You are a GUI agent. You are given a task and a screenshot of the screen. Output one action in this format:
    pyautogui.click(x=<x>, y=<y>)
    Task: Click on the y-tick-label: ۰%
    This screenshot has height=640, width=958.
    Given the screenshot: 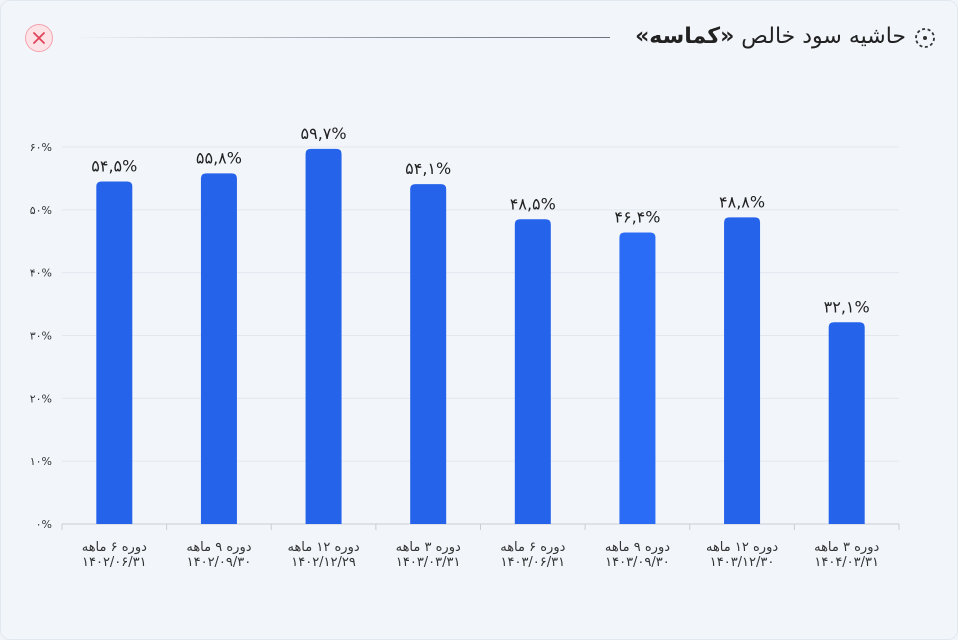 What is the action you would take?
    pyautogui.click(x=44, y=524)
    